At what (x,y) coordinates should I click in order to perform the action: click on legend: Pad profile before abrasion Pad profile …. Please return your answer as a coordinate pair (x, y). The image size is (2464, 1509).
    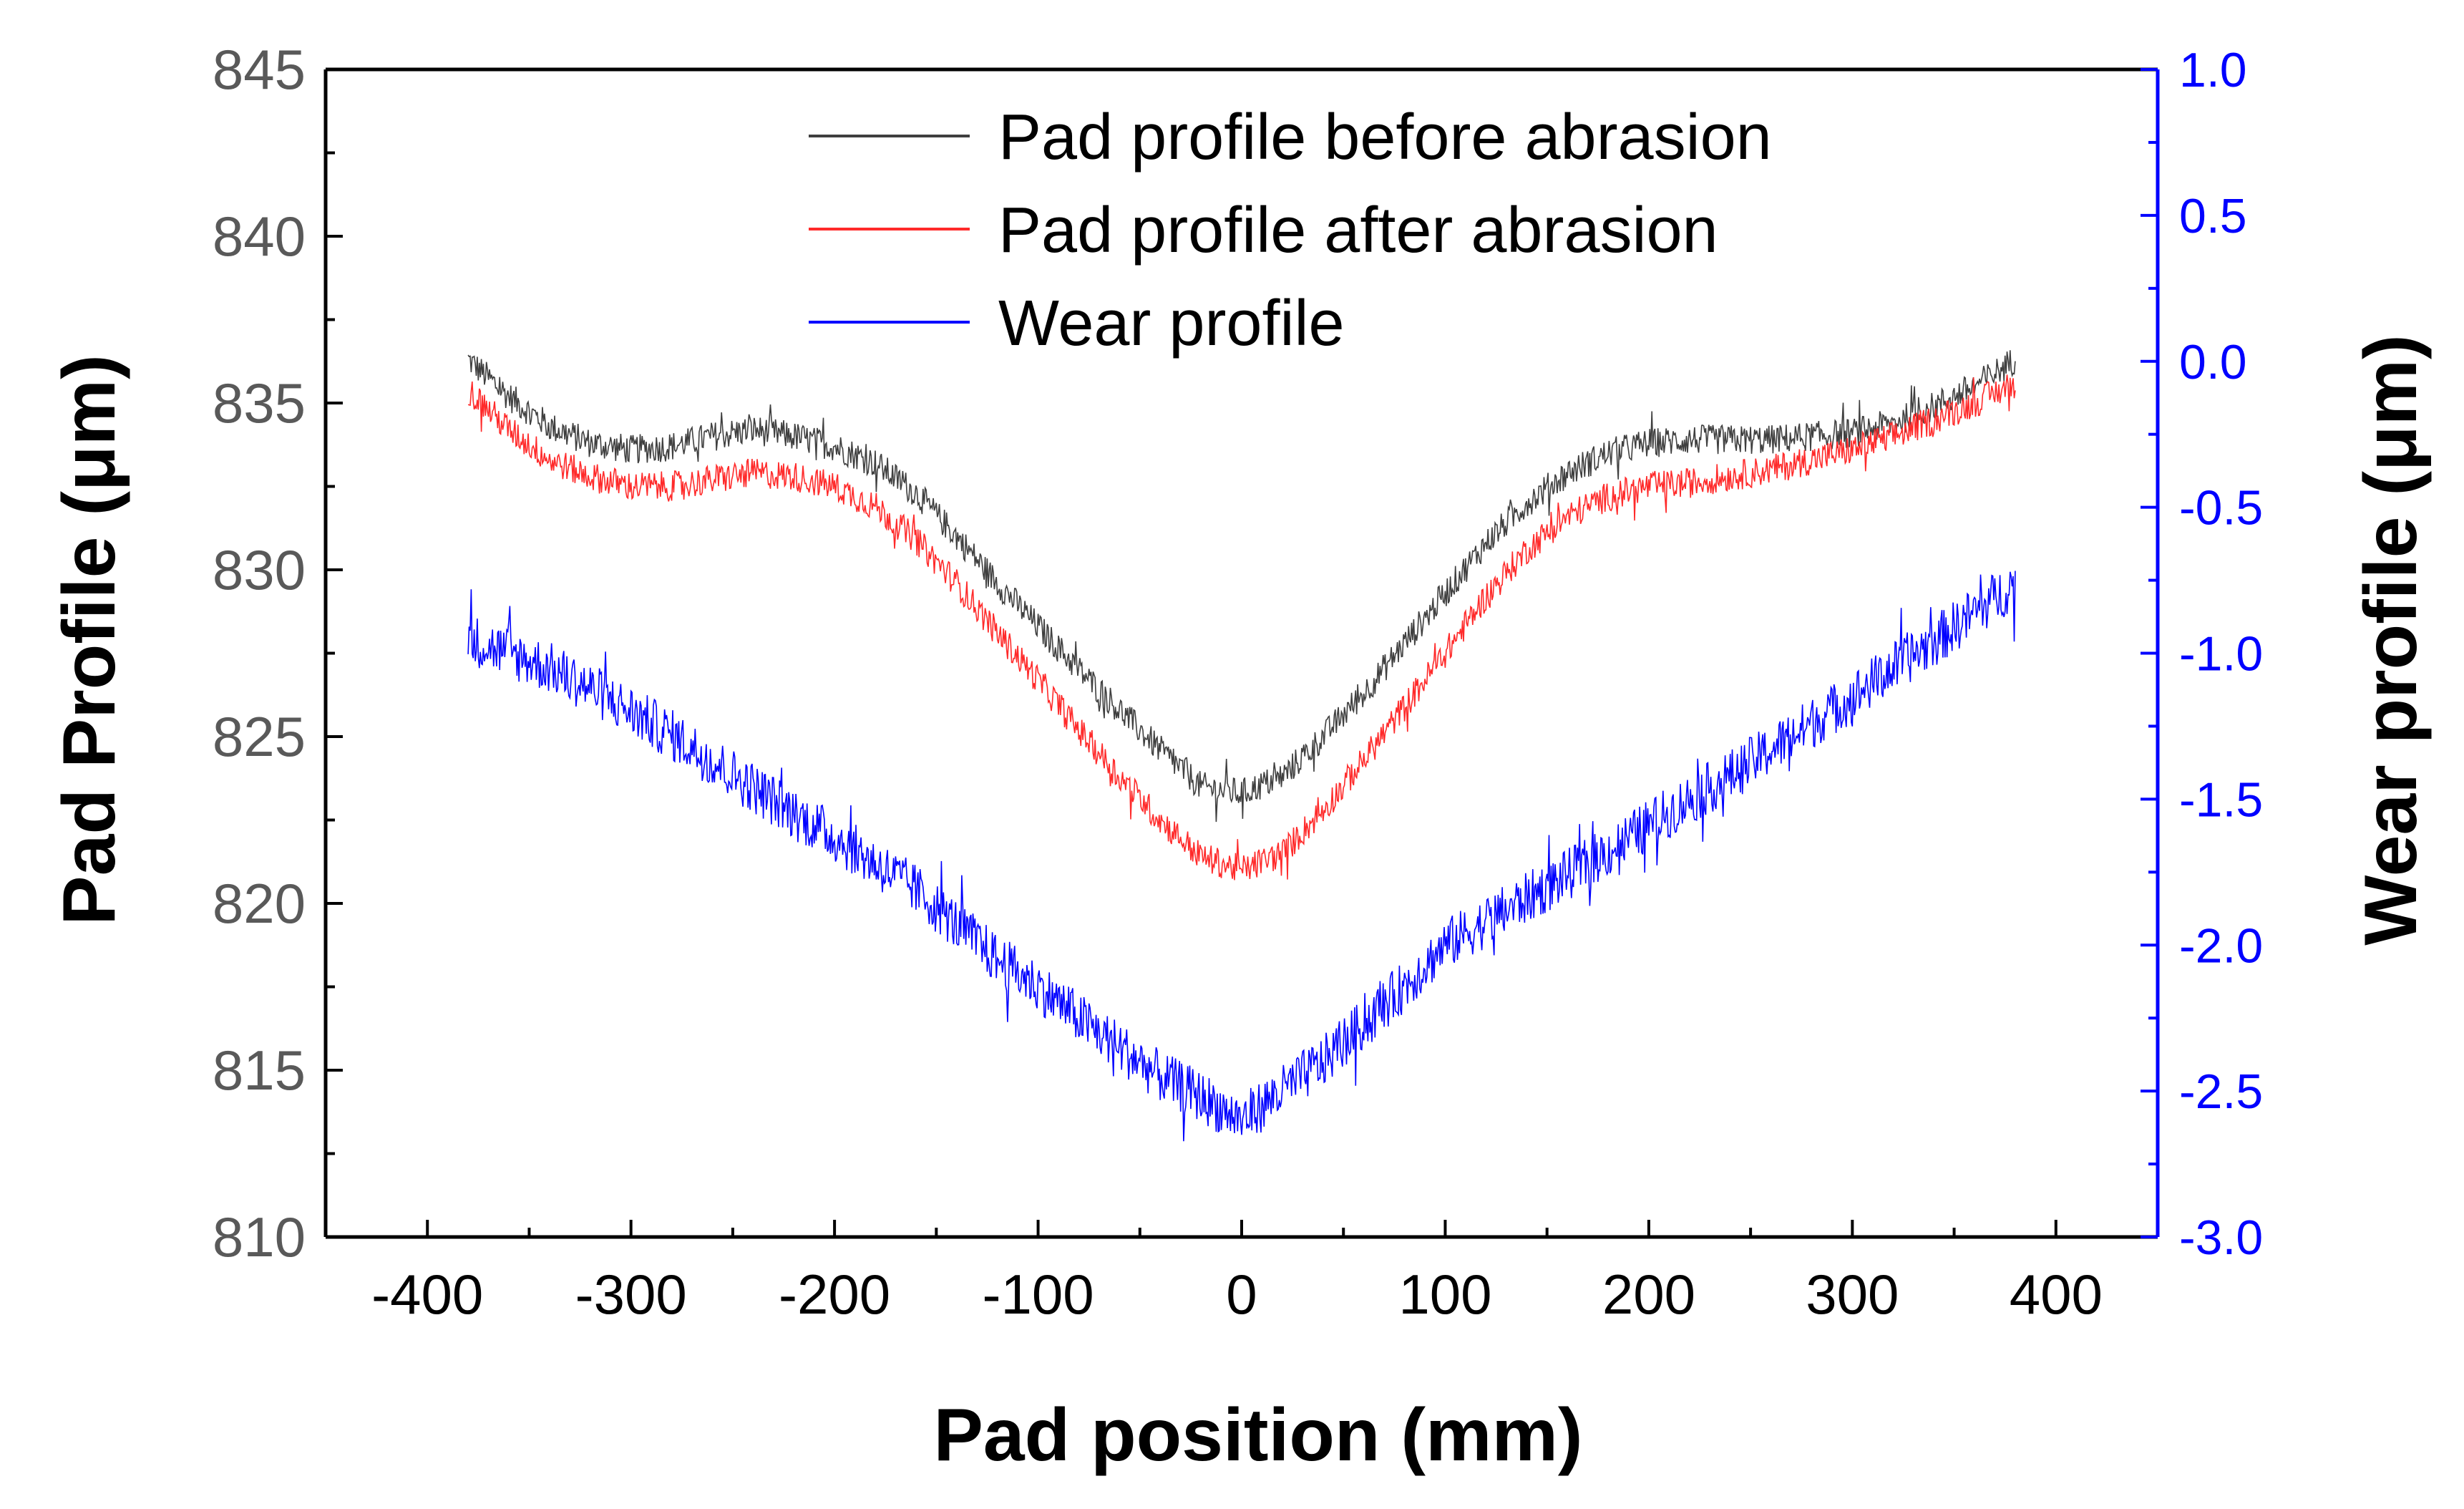
    Looking at the image, I should click on (1290, 230).